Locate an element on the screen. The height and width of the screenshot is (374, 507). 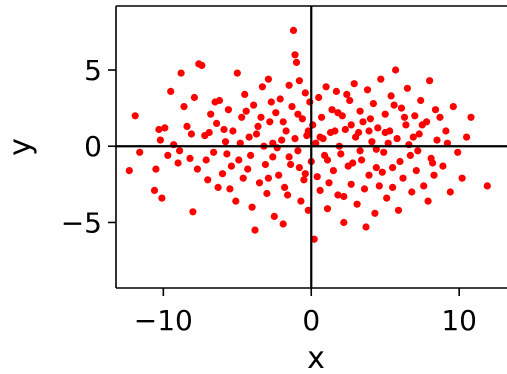
y-tick-label: 5 is located at coordinates (93, 70).